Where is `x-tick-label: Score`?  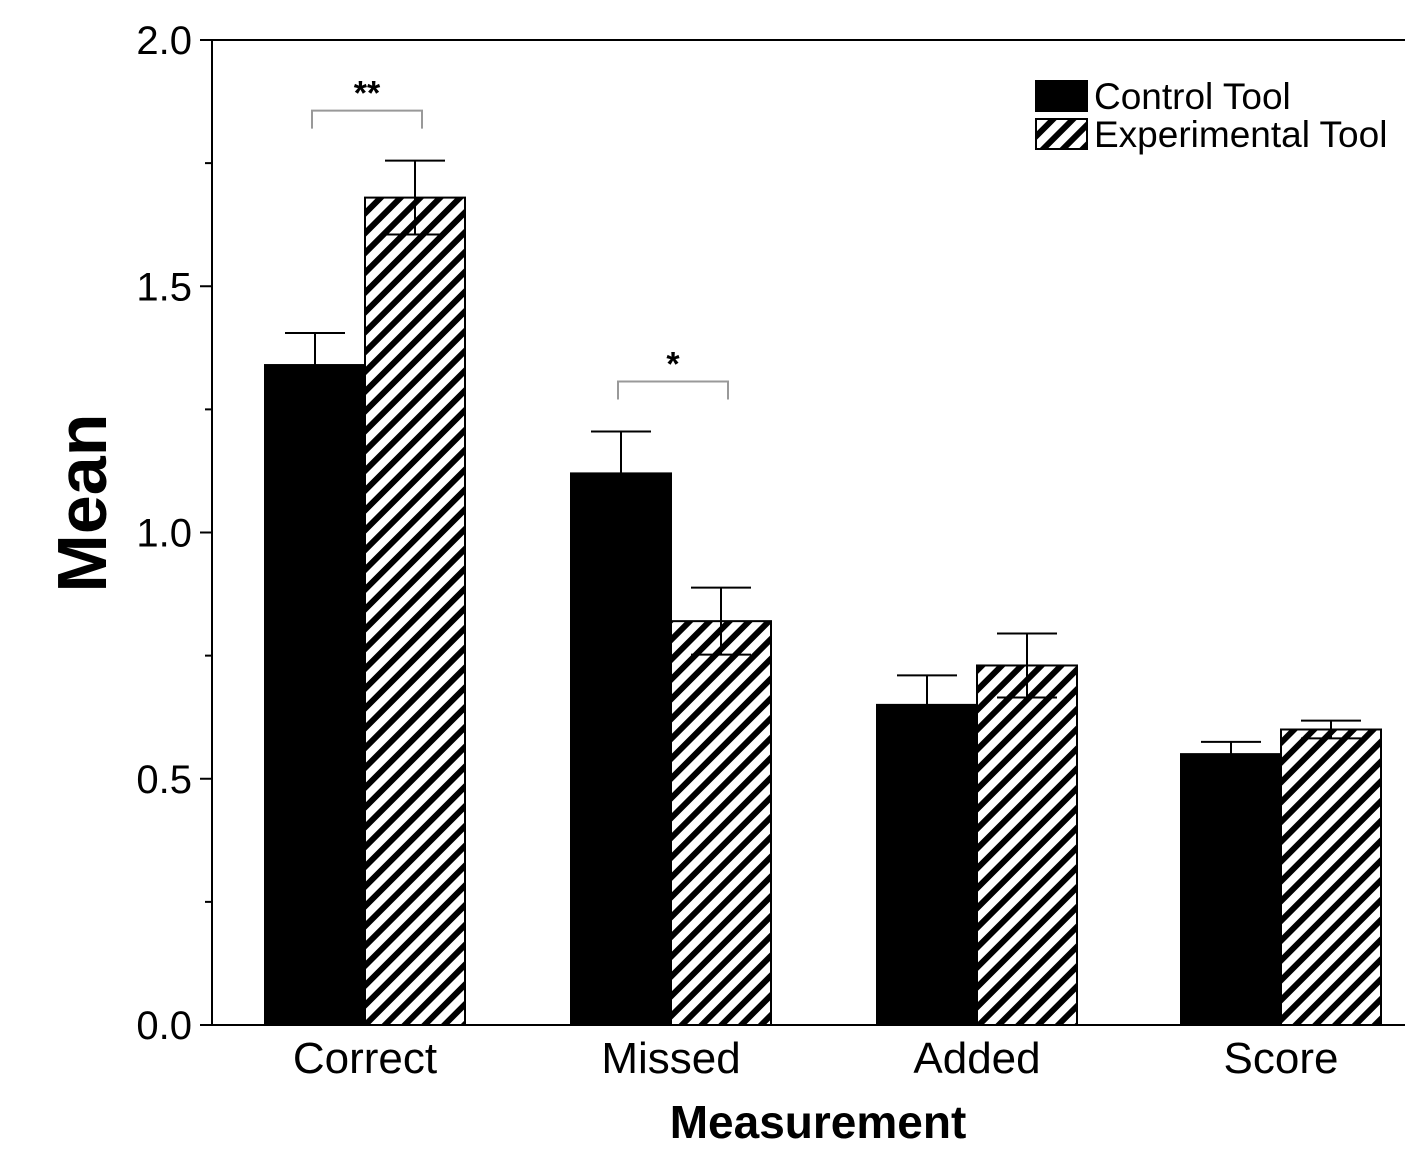
x-tick-label: Score is located at coordinates (1281, 1058).